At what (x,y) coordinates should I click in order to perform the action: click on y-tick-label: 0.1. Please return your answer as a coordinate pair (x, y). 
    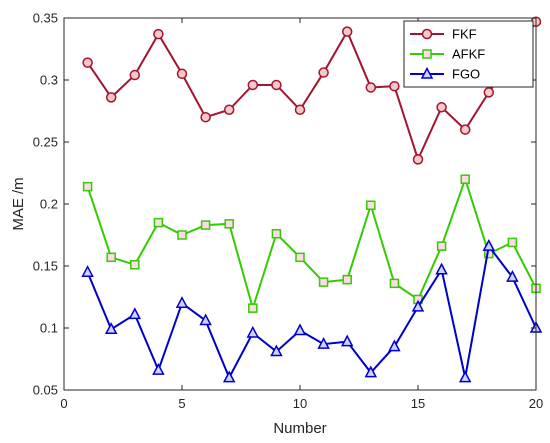
    Looking at the image, I should click on (49, 328).